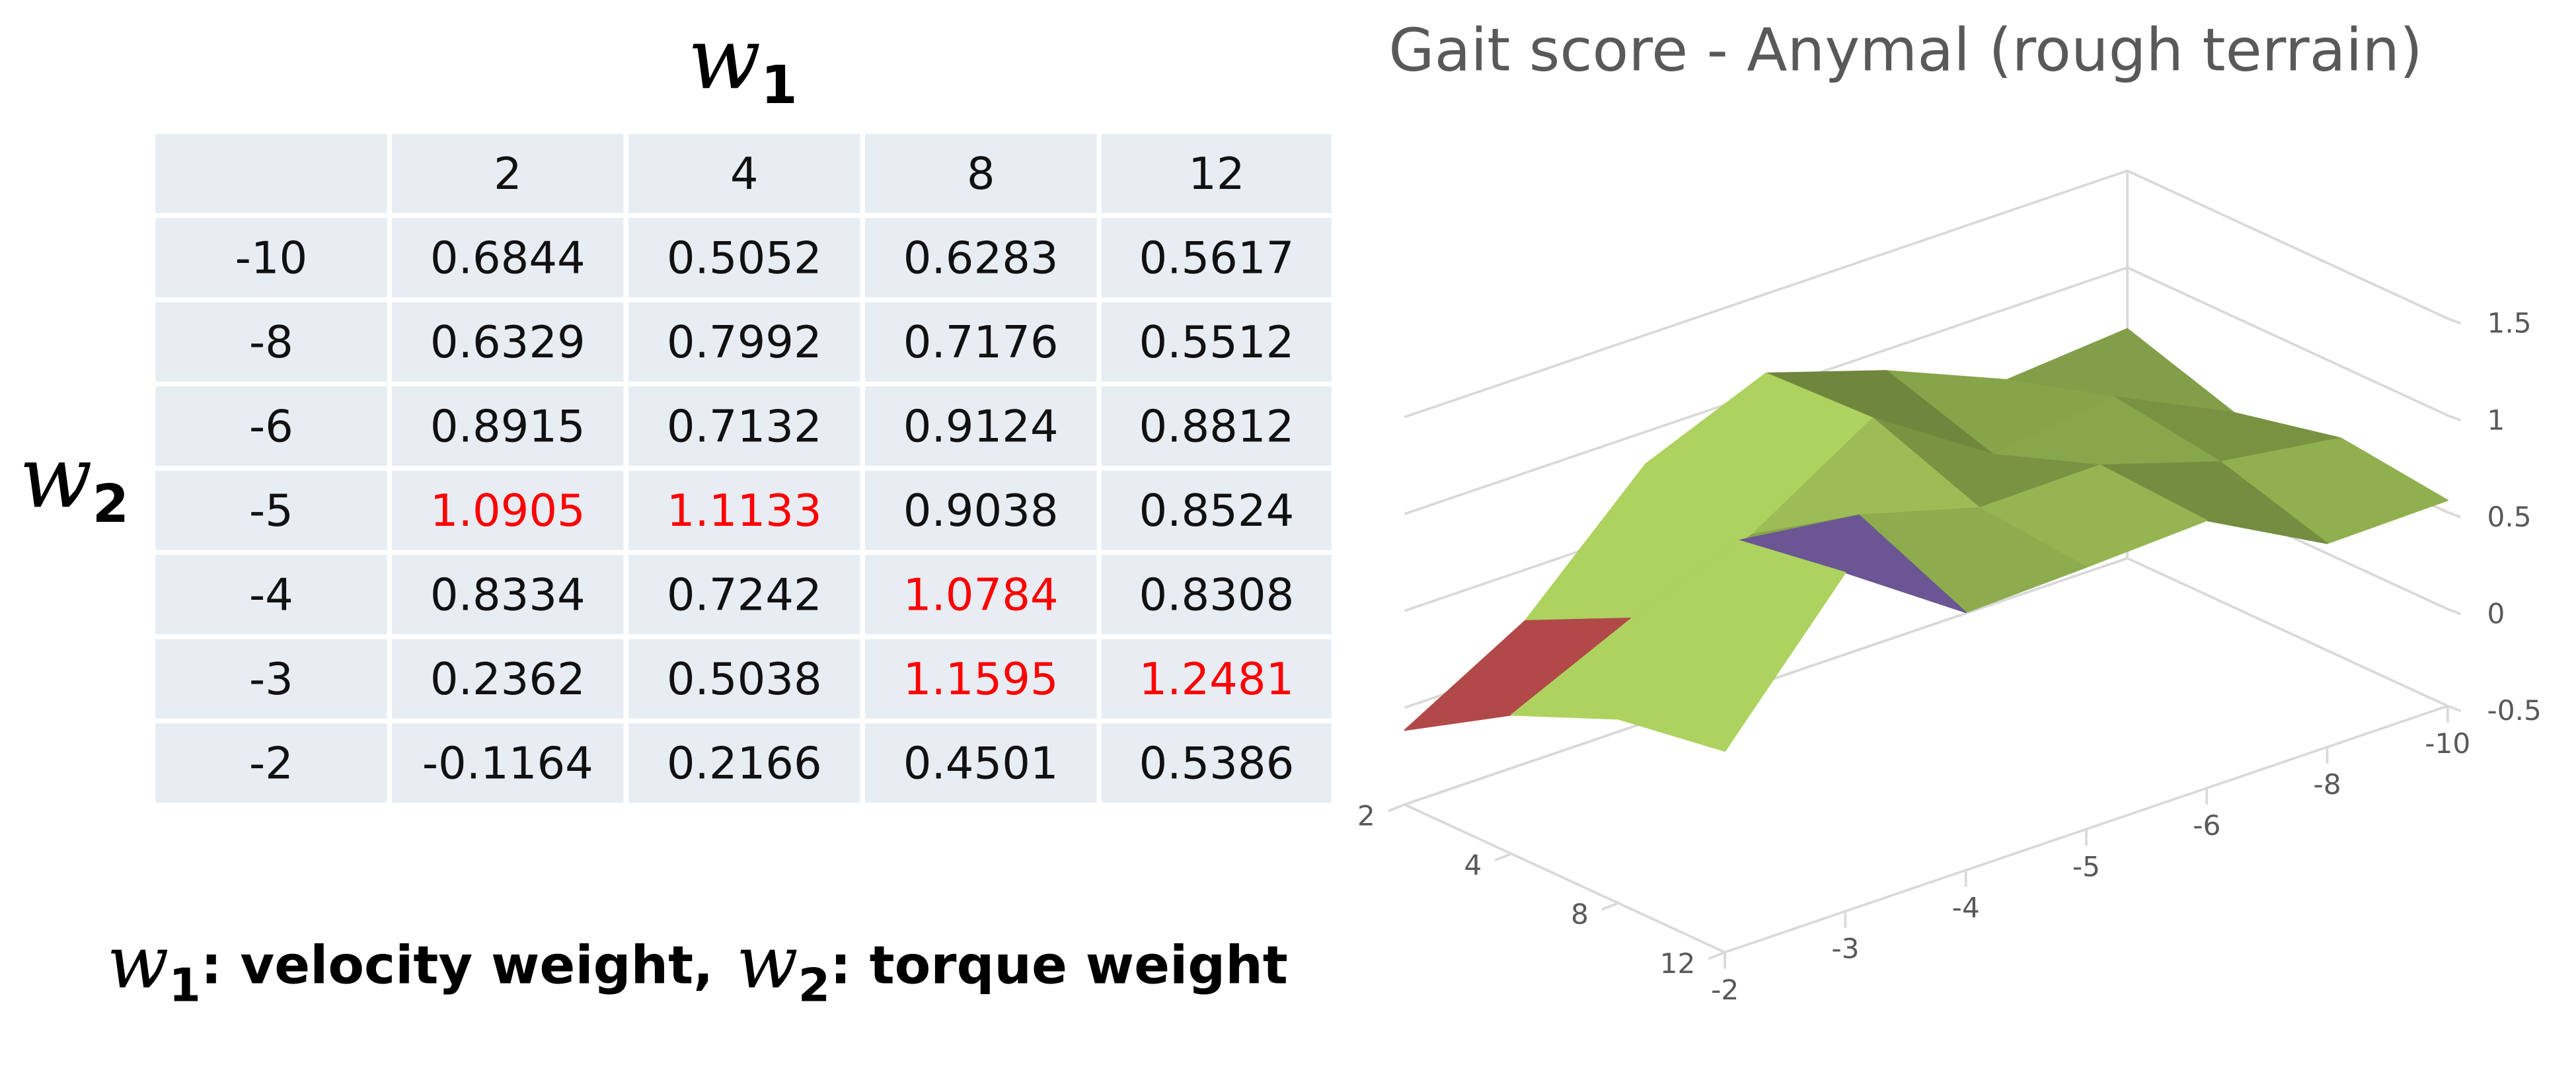 The image size is (2576, 1082). I want to click on column-axis-label: w1, so click(743, 62).